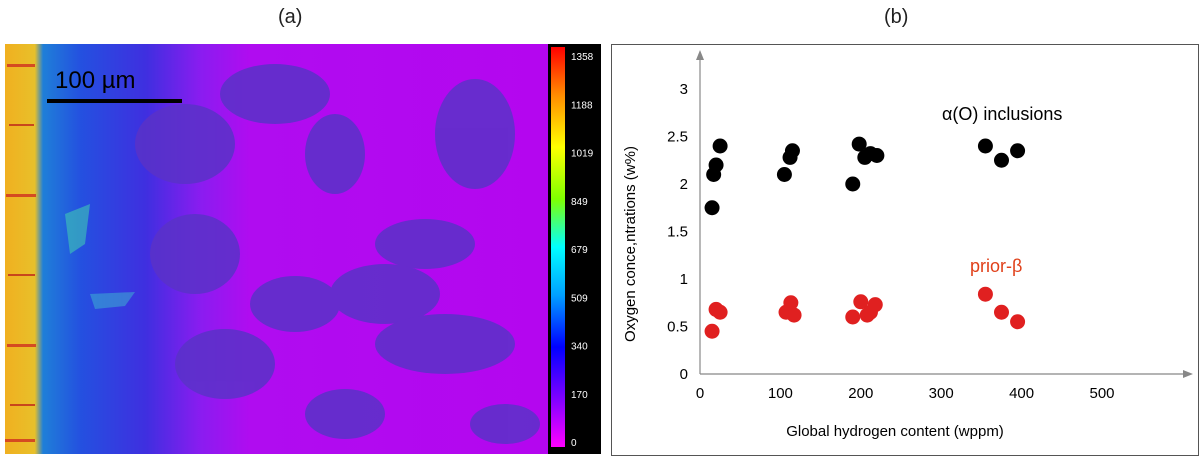 This screenshot has height=461, width=1202. Describe the element at coordinates (684, 279) in the screenshot. I see `y-tick-label: 1` at that location.